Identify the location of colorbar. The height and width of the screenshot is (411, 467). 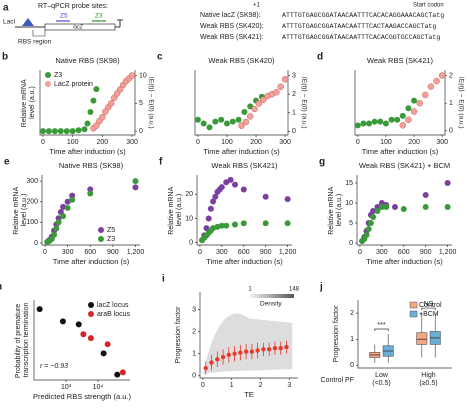
(272, 296).